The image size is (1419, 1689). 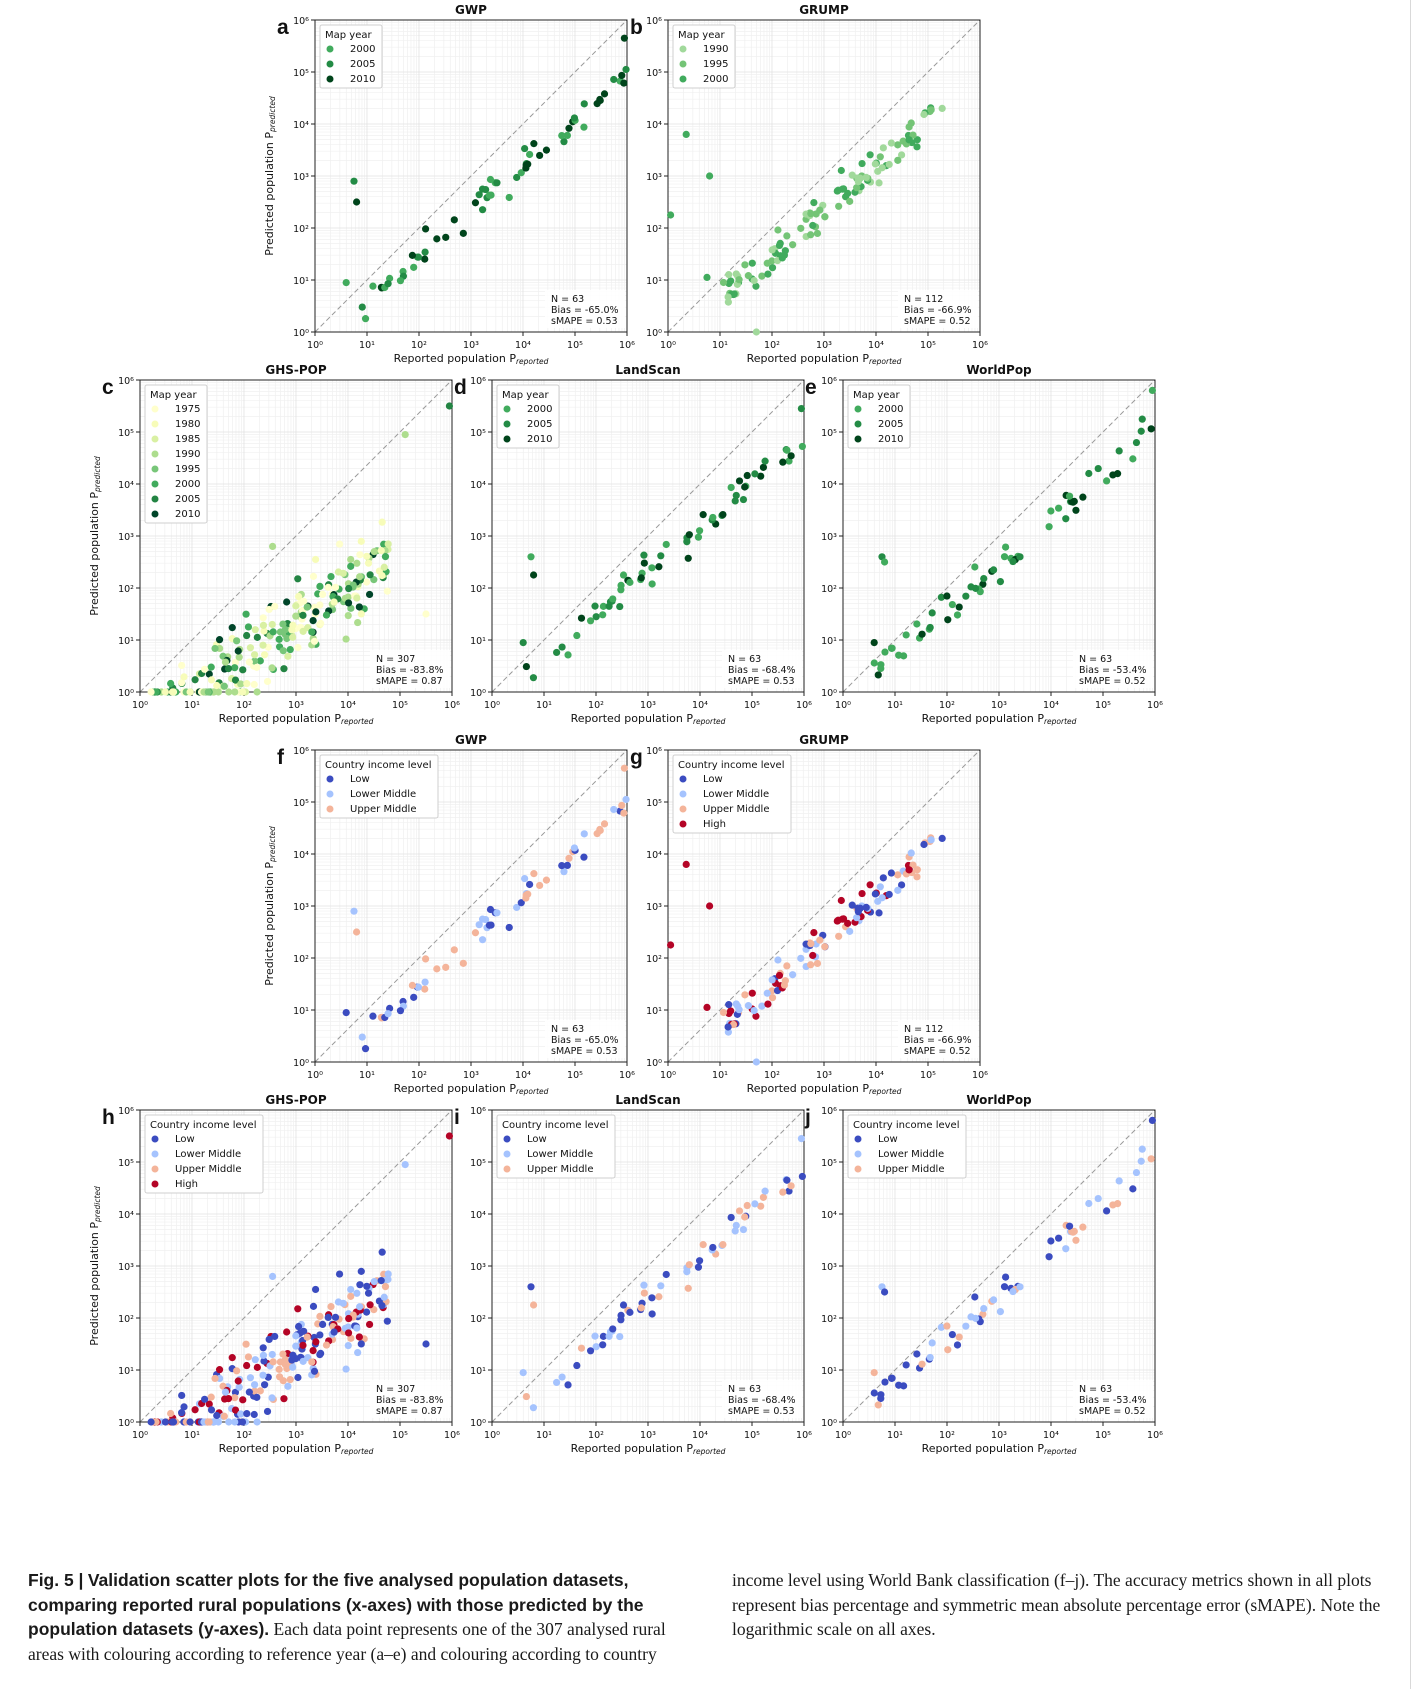 What do you see at coordinates (567, 1029) in the screenshot?
I see `stat-n: N = 63` at bounding box center [567, 1029].